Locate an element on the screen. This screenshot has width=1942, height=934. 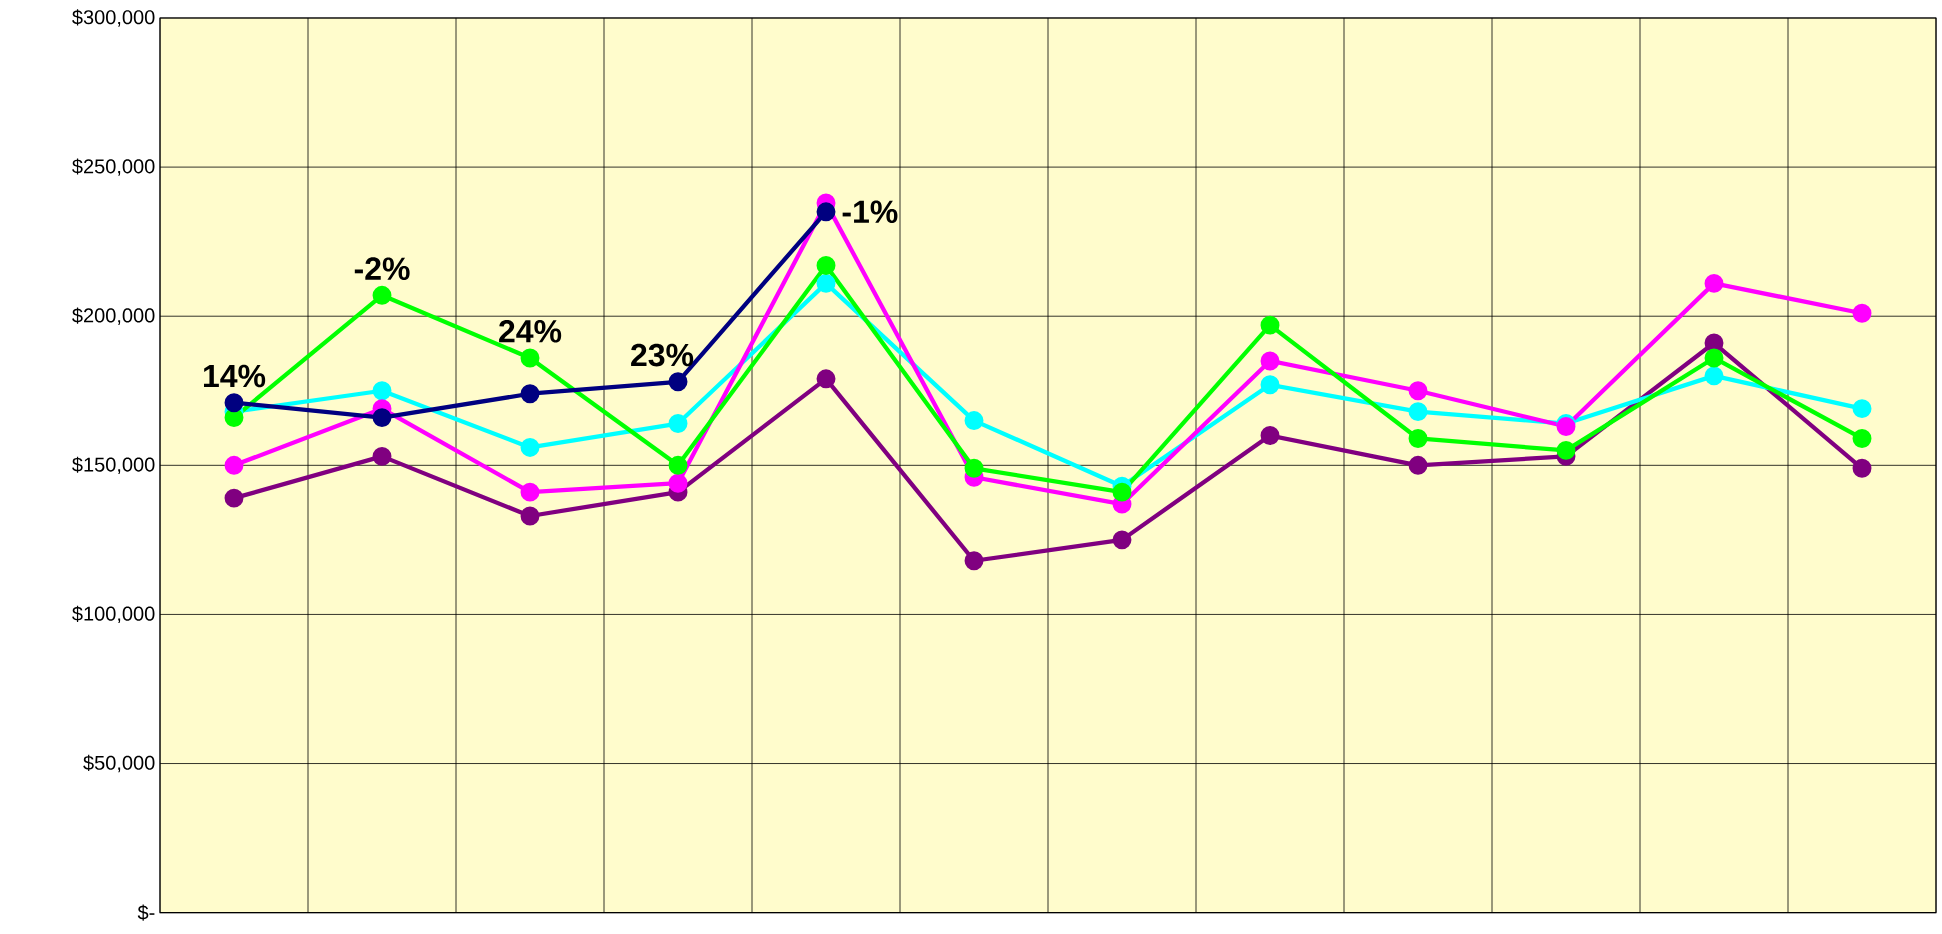
y-tick-label: $300,000 is located at coordinates (113, 18).